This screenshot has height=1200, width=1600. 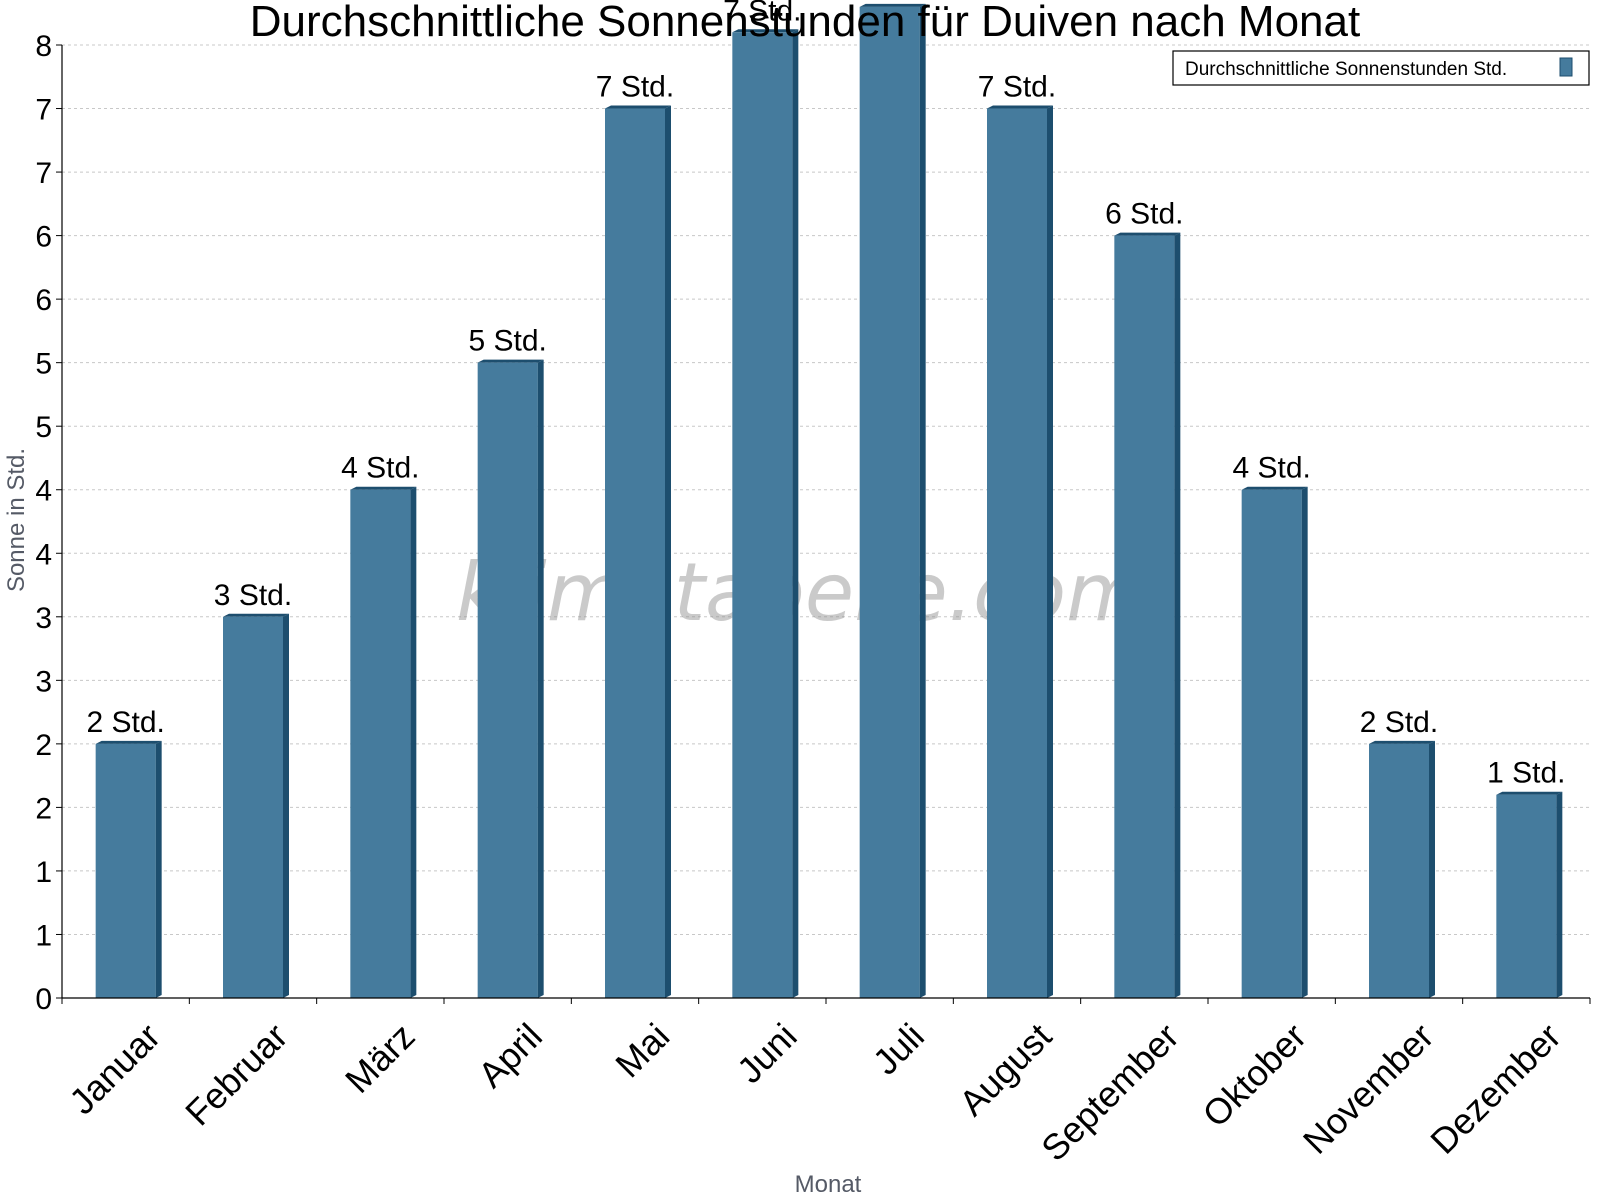 I want to click on x-tick-label: Oktober, so click(x=1254, y=1075).